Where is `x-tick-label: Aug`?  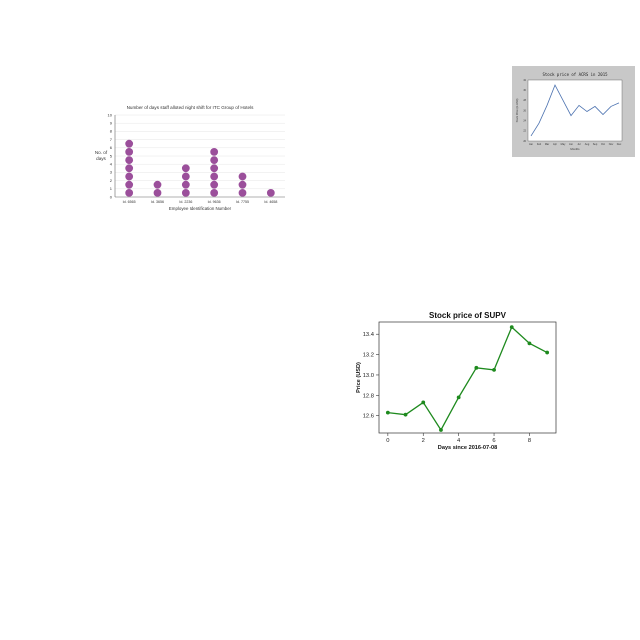 x-tick-label: Aug is located at coordinates (587, 144).